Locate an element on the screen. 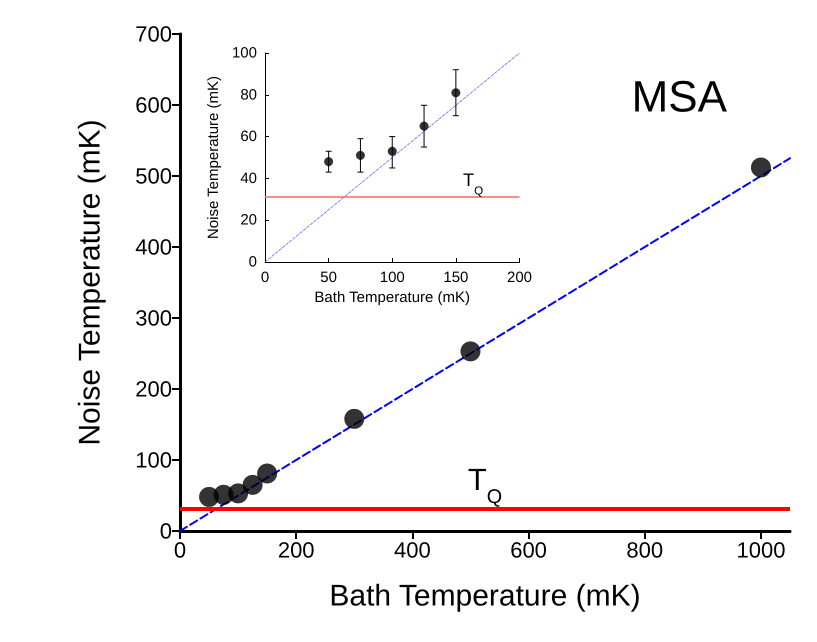  annotation: MSA is located at coordinates (680, 97).